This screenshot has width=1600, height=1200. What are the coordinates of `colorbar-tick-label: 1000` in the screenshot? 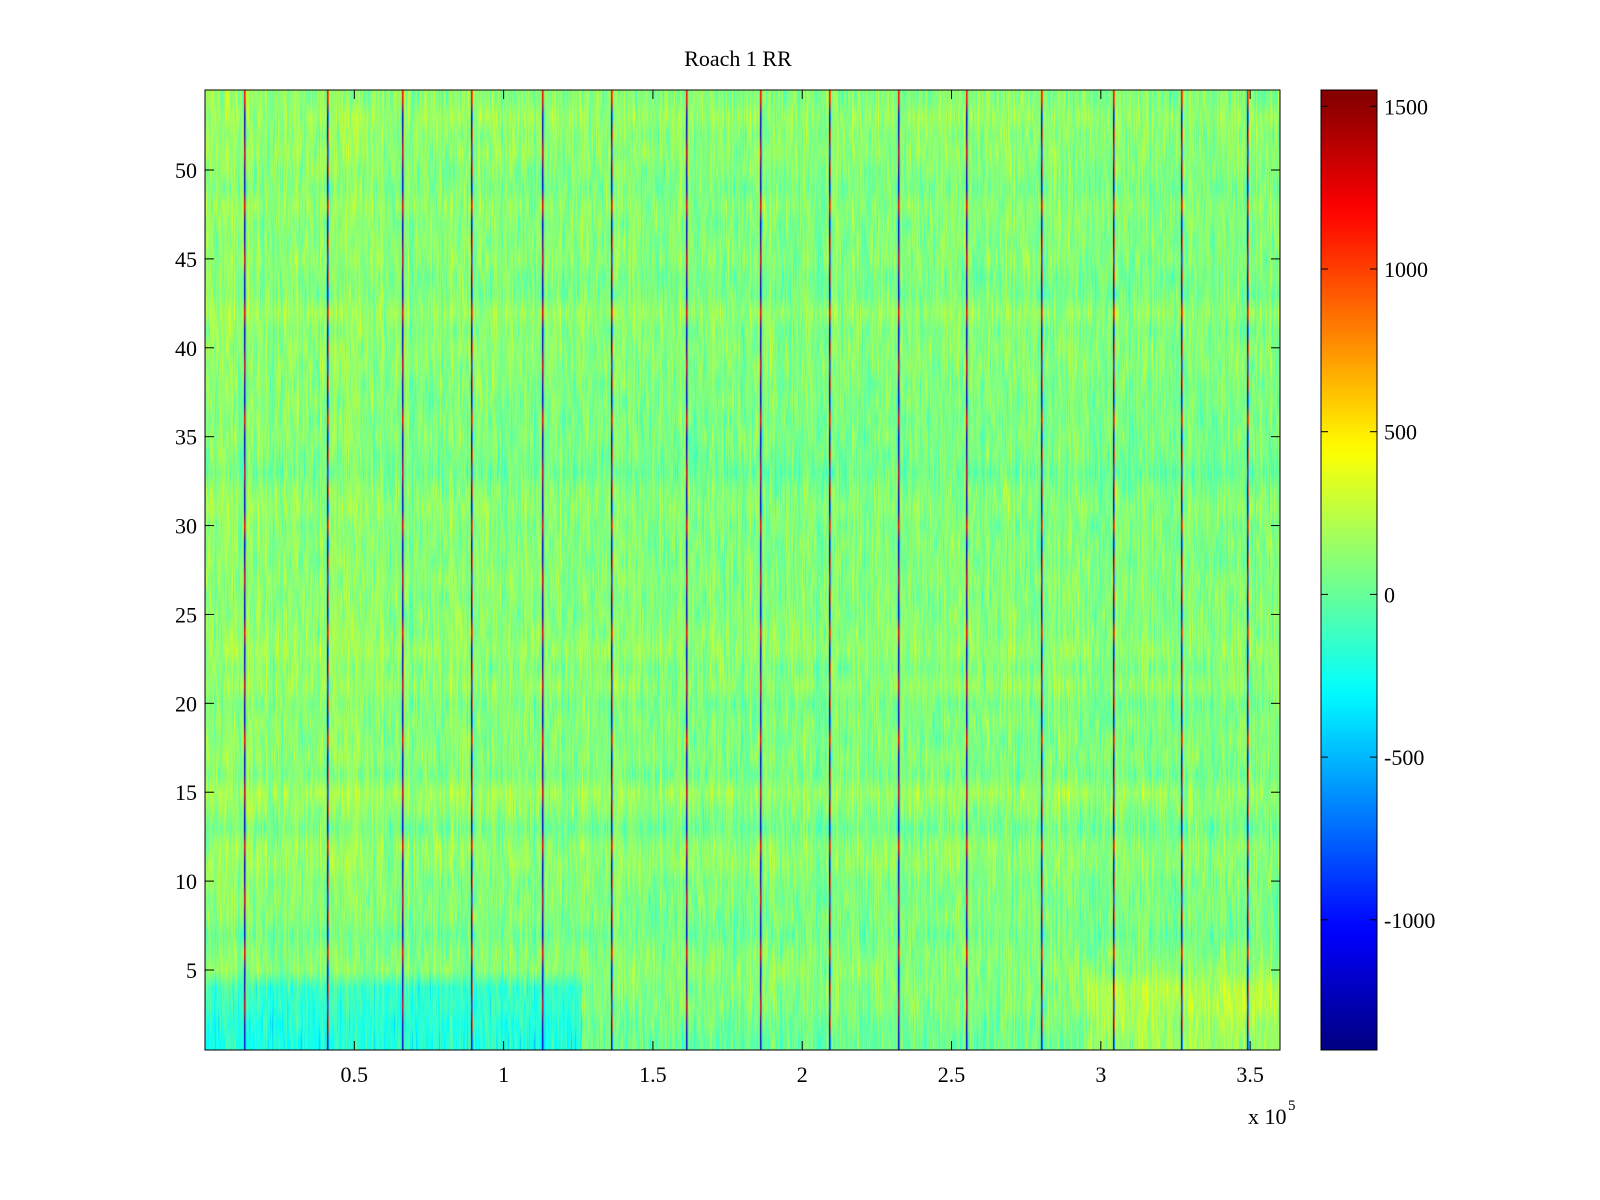 It's located at (1406, 269).